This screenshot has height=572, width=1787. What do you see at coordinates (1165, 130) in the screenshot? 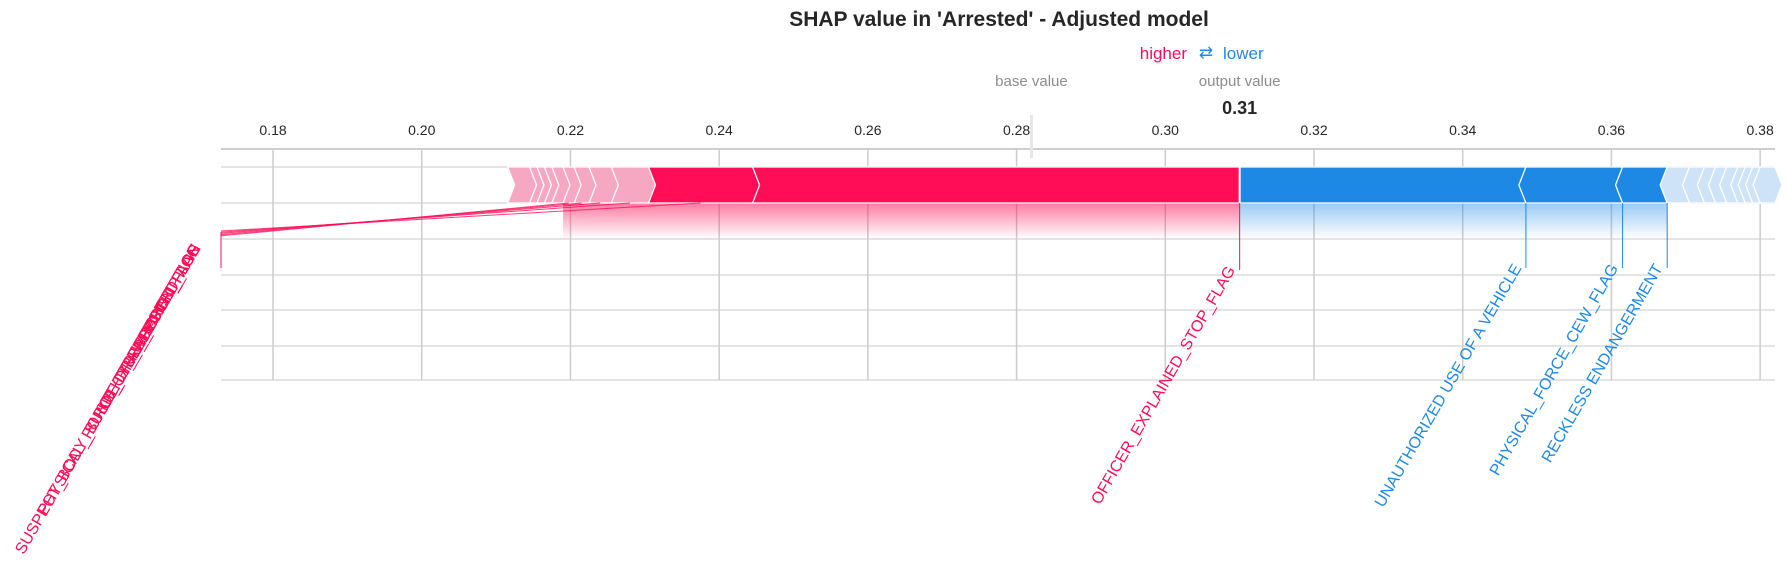
I see `x-tick-label: 0.30` at bounding box center [1165, 130].